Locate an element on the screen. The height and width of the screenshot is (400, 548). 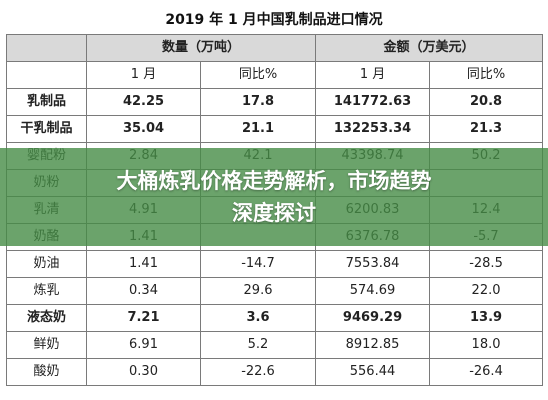
row-label: 干乳制品 is located at coordinates (46, 129).